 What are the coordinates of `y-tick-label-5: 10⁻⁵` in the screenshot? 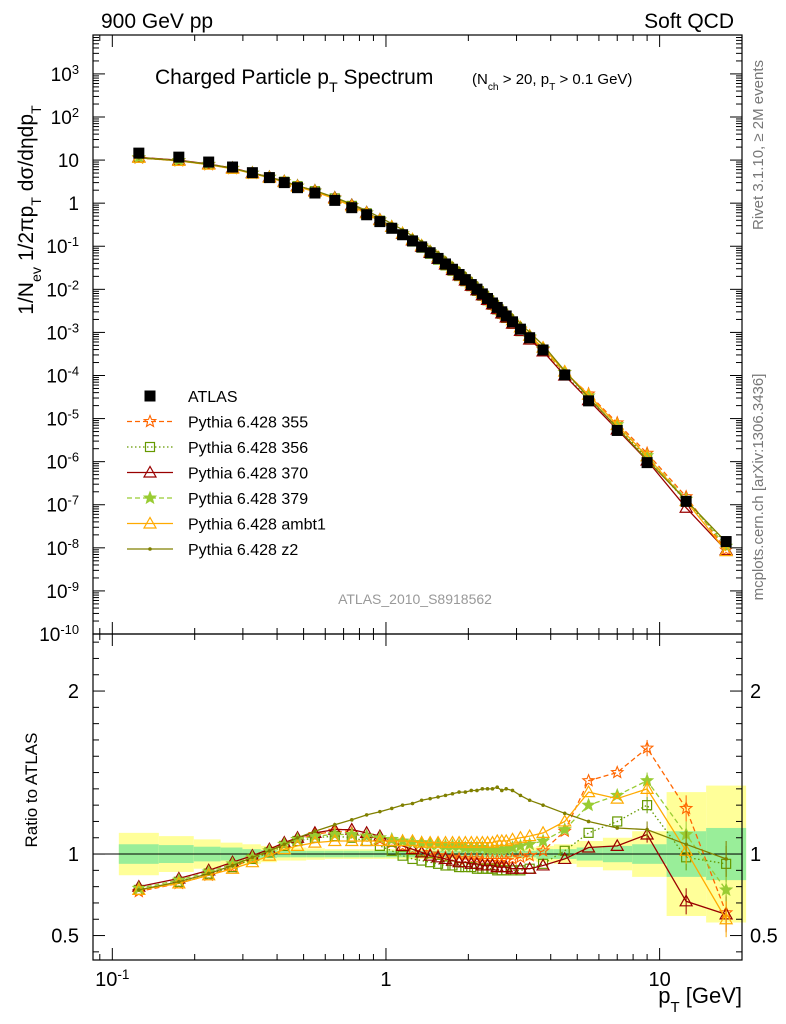 It's located at (62, 418).